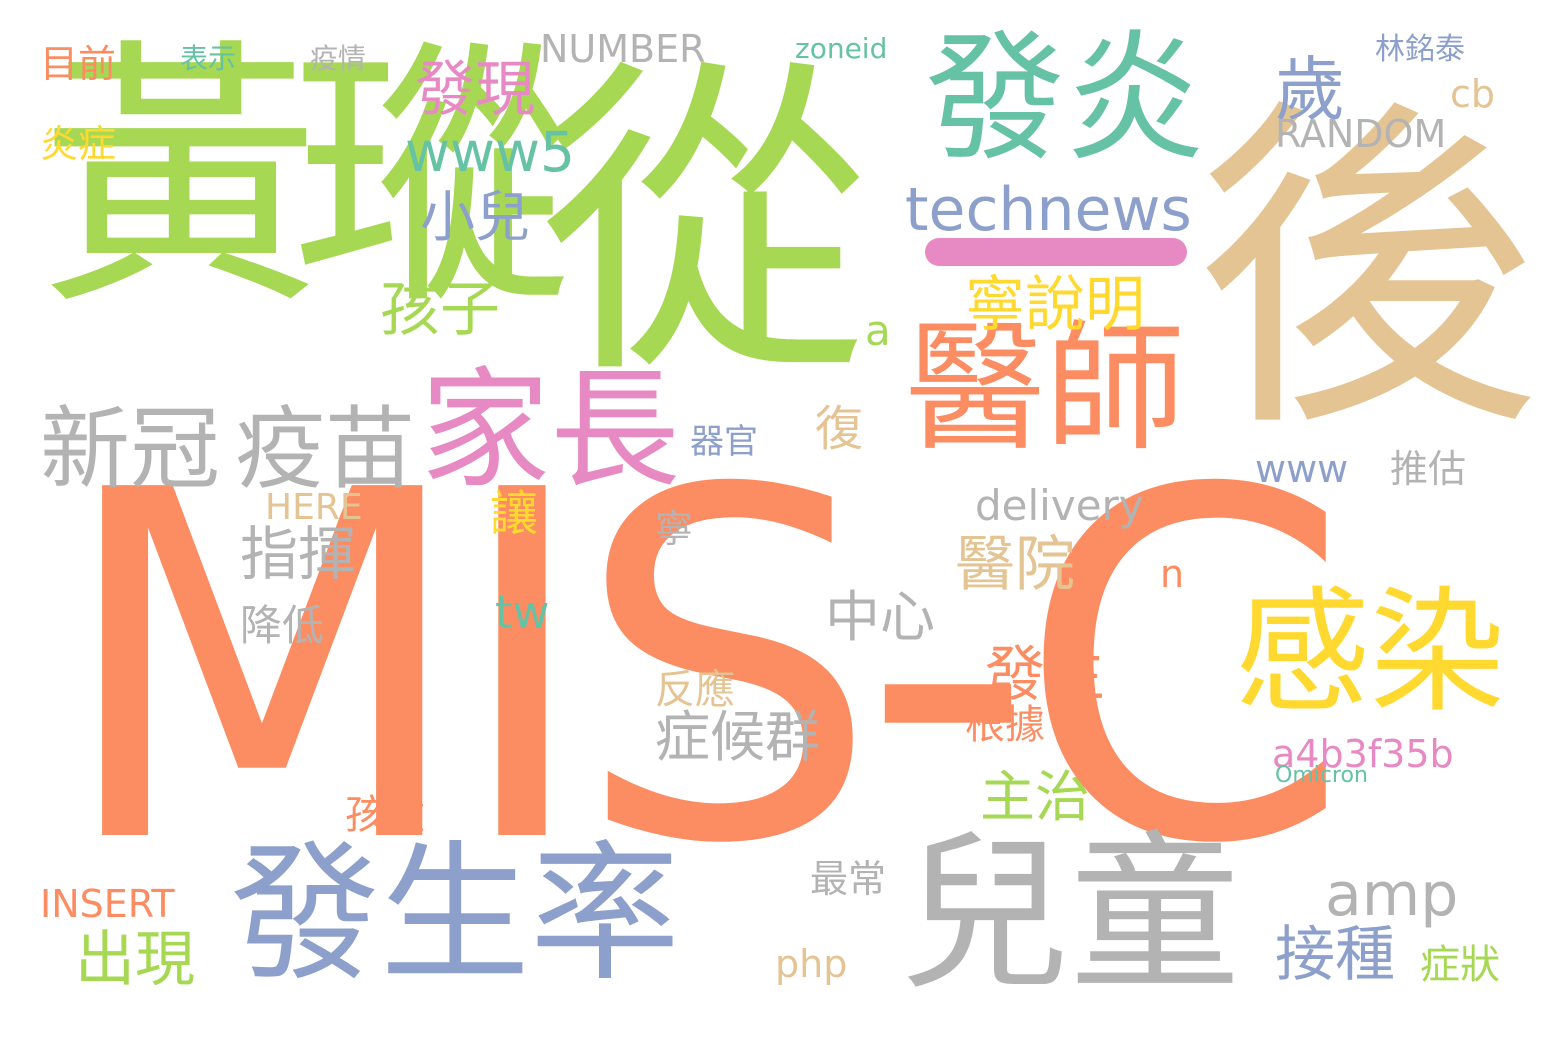  Describe the element at coordinates (1361, 134) in the screenshot. I see `word-random: RANDOM` at that location.